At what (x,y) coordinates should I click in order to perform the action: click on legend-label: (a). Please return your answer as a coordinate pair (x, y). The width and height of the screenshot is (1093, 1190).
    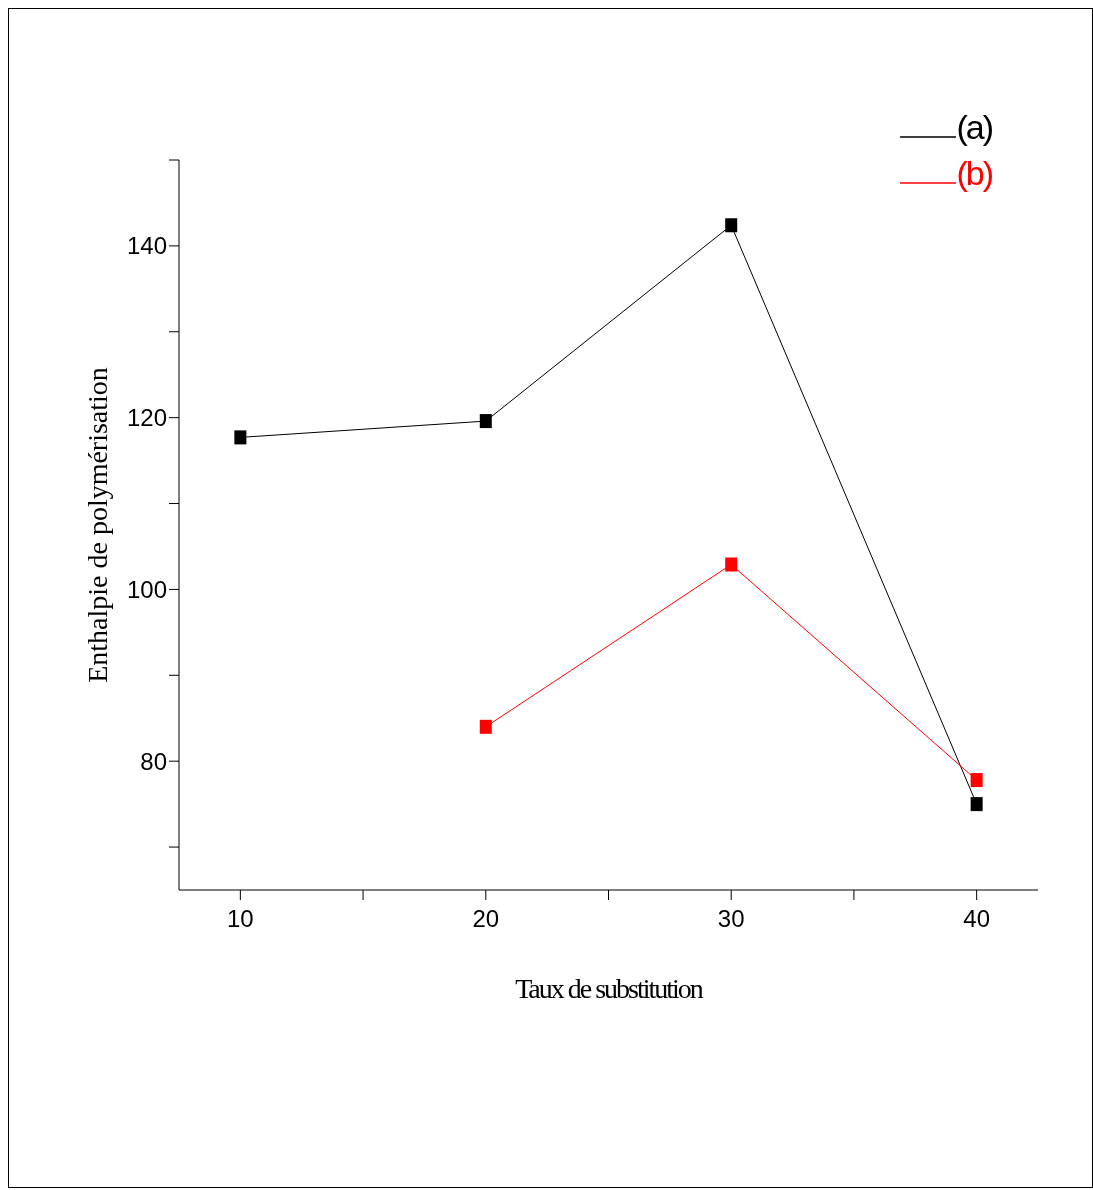
    Looking at the image, I should click on (974, 127).